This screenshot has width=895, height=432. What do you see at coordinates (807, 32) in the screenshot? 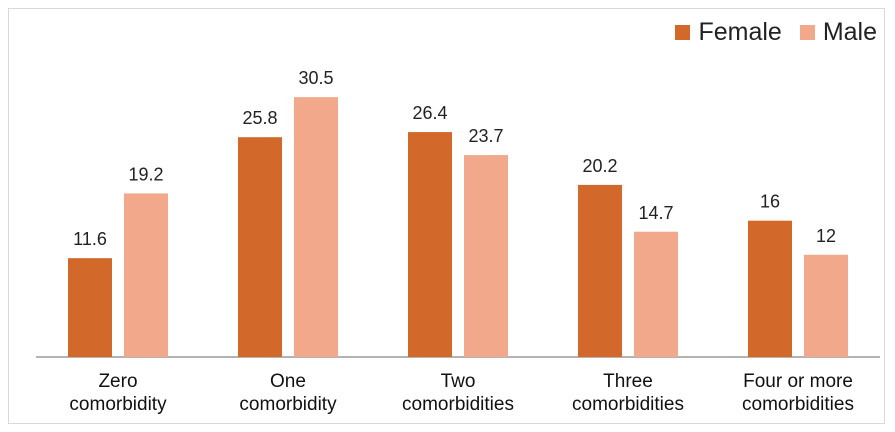
I see `legend-swatch-male` at bounding box center [807, 32].